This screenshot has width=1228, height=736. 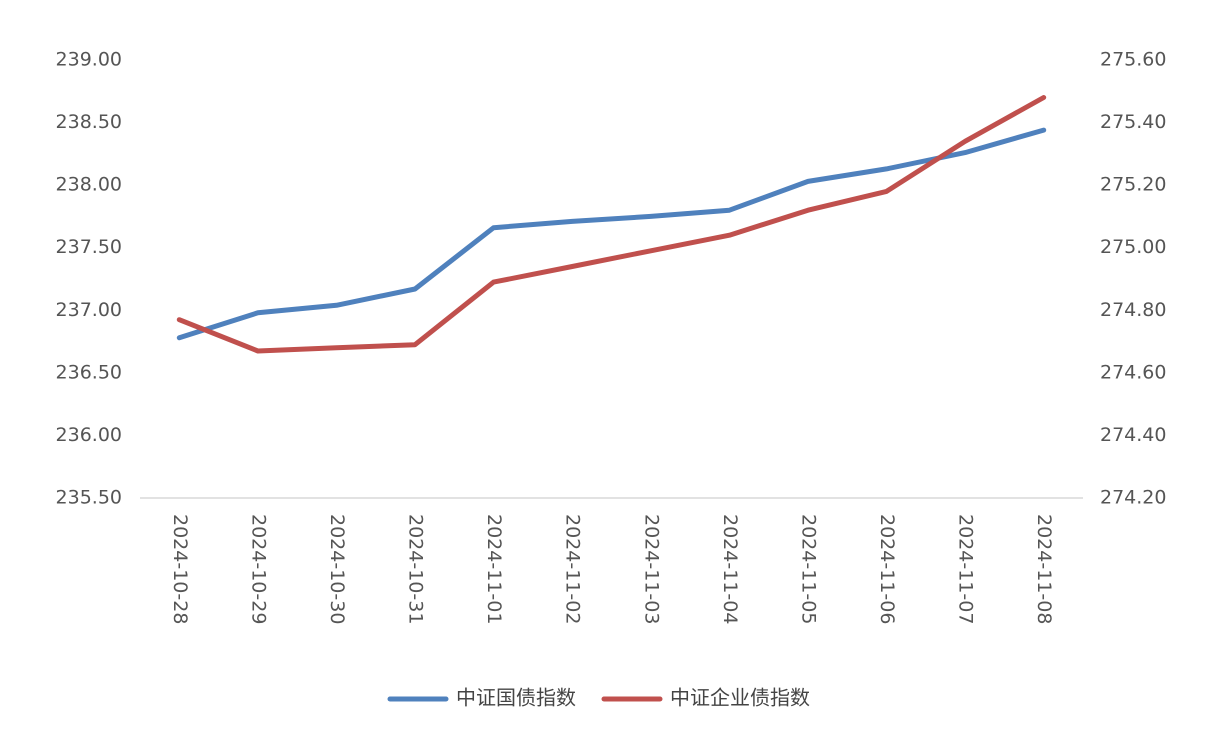 What do you see at coordinates (1133, 435) in the screenshot?
I see `right-axis-tick-label: 274.40` at bounding box center [1133, 435].